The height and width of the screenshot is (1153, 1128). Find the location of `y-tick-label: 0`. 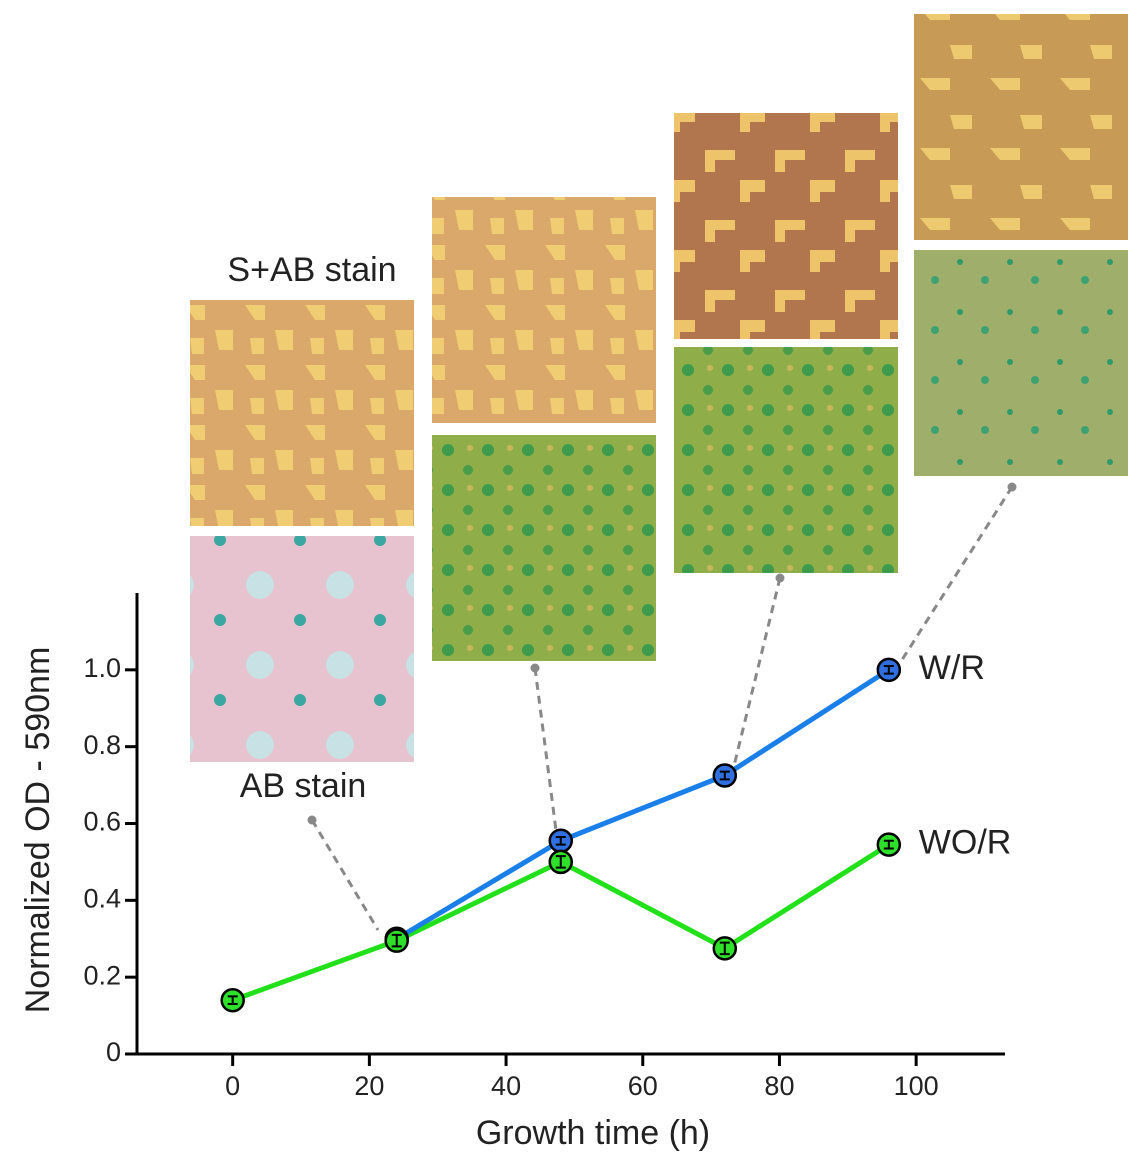

y-tick-label: 0 is located at coordinates (113, 1052).